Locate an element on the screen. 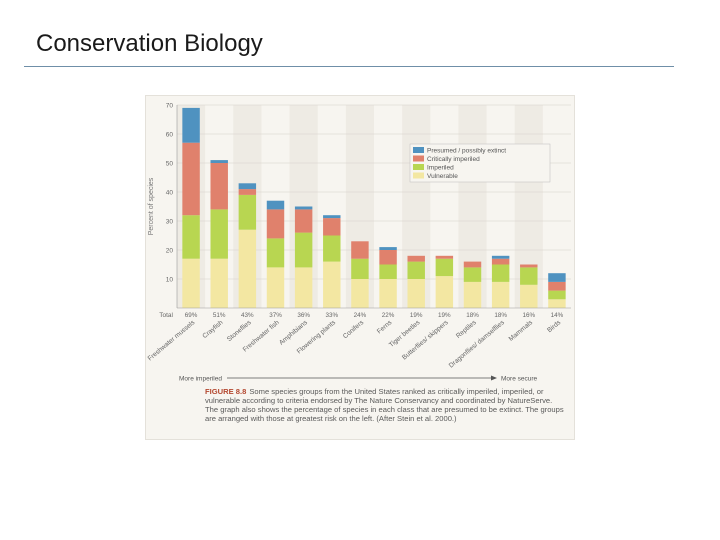 Image resolution: width=720 pixels, height=540 pixels. y-tick-label: 10 is located at coordinates (170, 280).